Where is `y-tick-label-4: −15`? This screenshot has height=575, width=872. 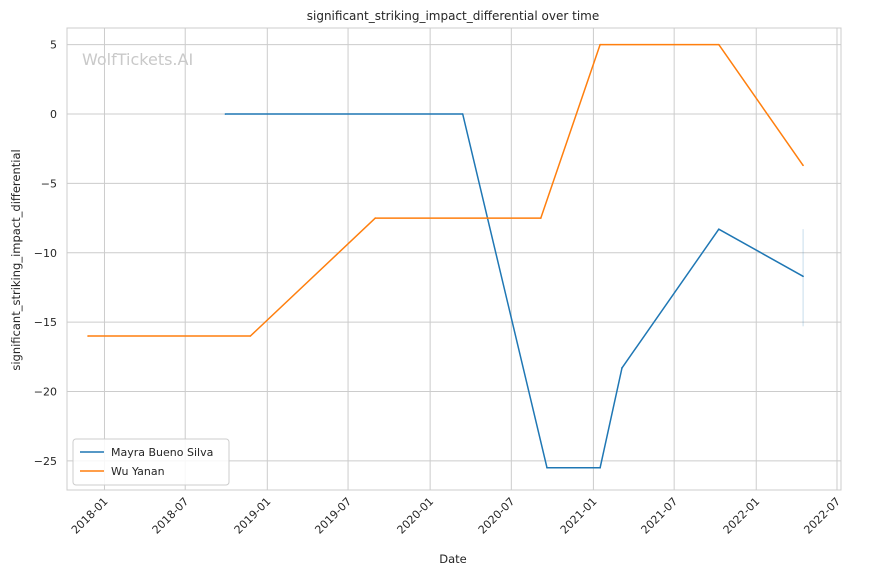 y-tick-label-4: −15 is located at coordinates (45, 322).